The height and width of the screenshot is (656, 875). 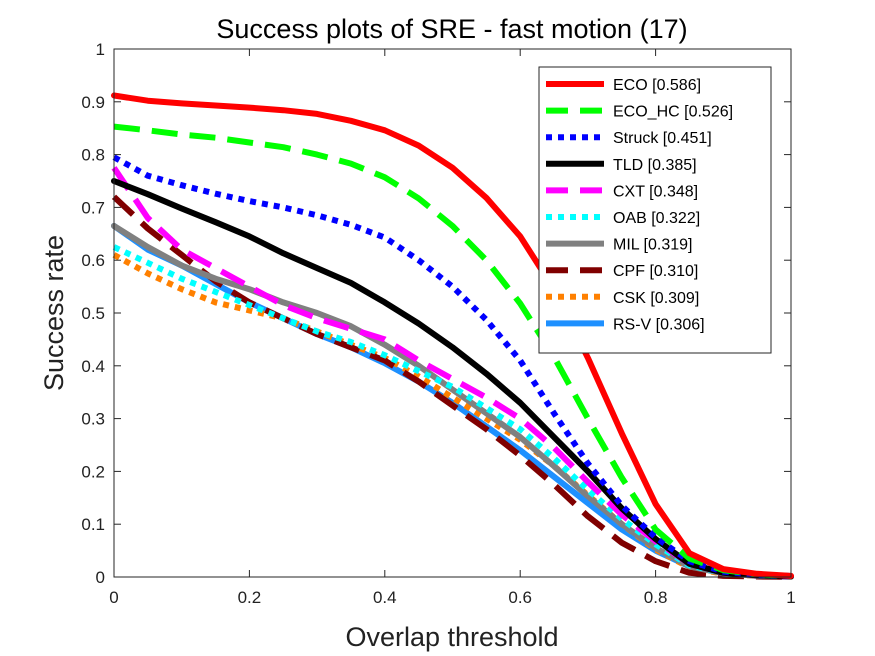 What do you see at coordinates (54, 313) in the screenshot?
I see `y-axis-label: Success rate` at bounding box center [54, 313].